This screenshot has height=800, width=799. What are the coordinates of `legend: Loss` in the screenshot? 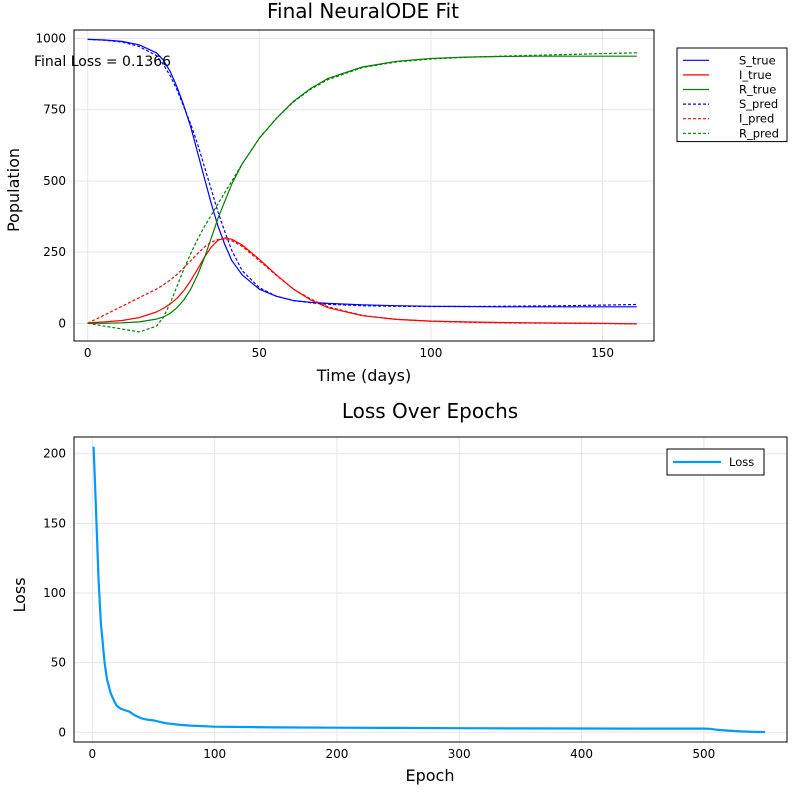 It's located at (715, 462).